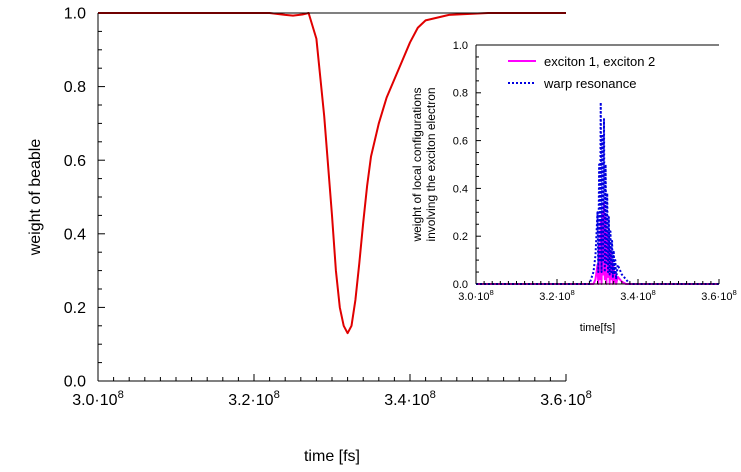 This screenshot has width=741, height=472. I want to click on x-axis-label: time [fs], so click(332, 456).